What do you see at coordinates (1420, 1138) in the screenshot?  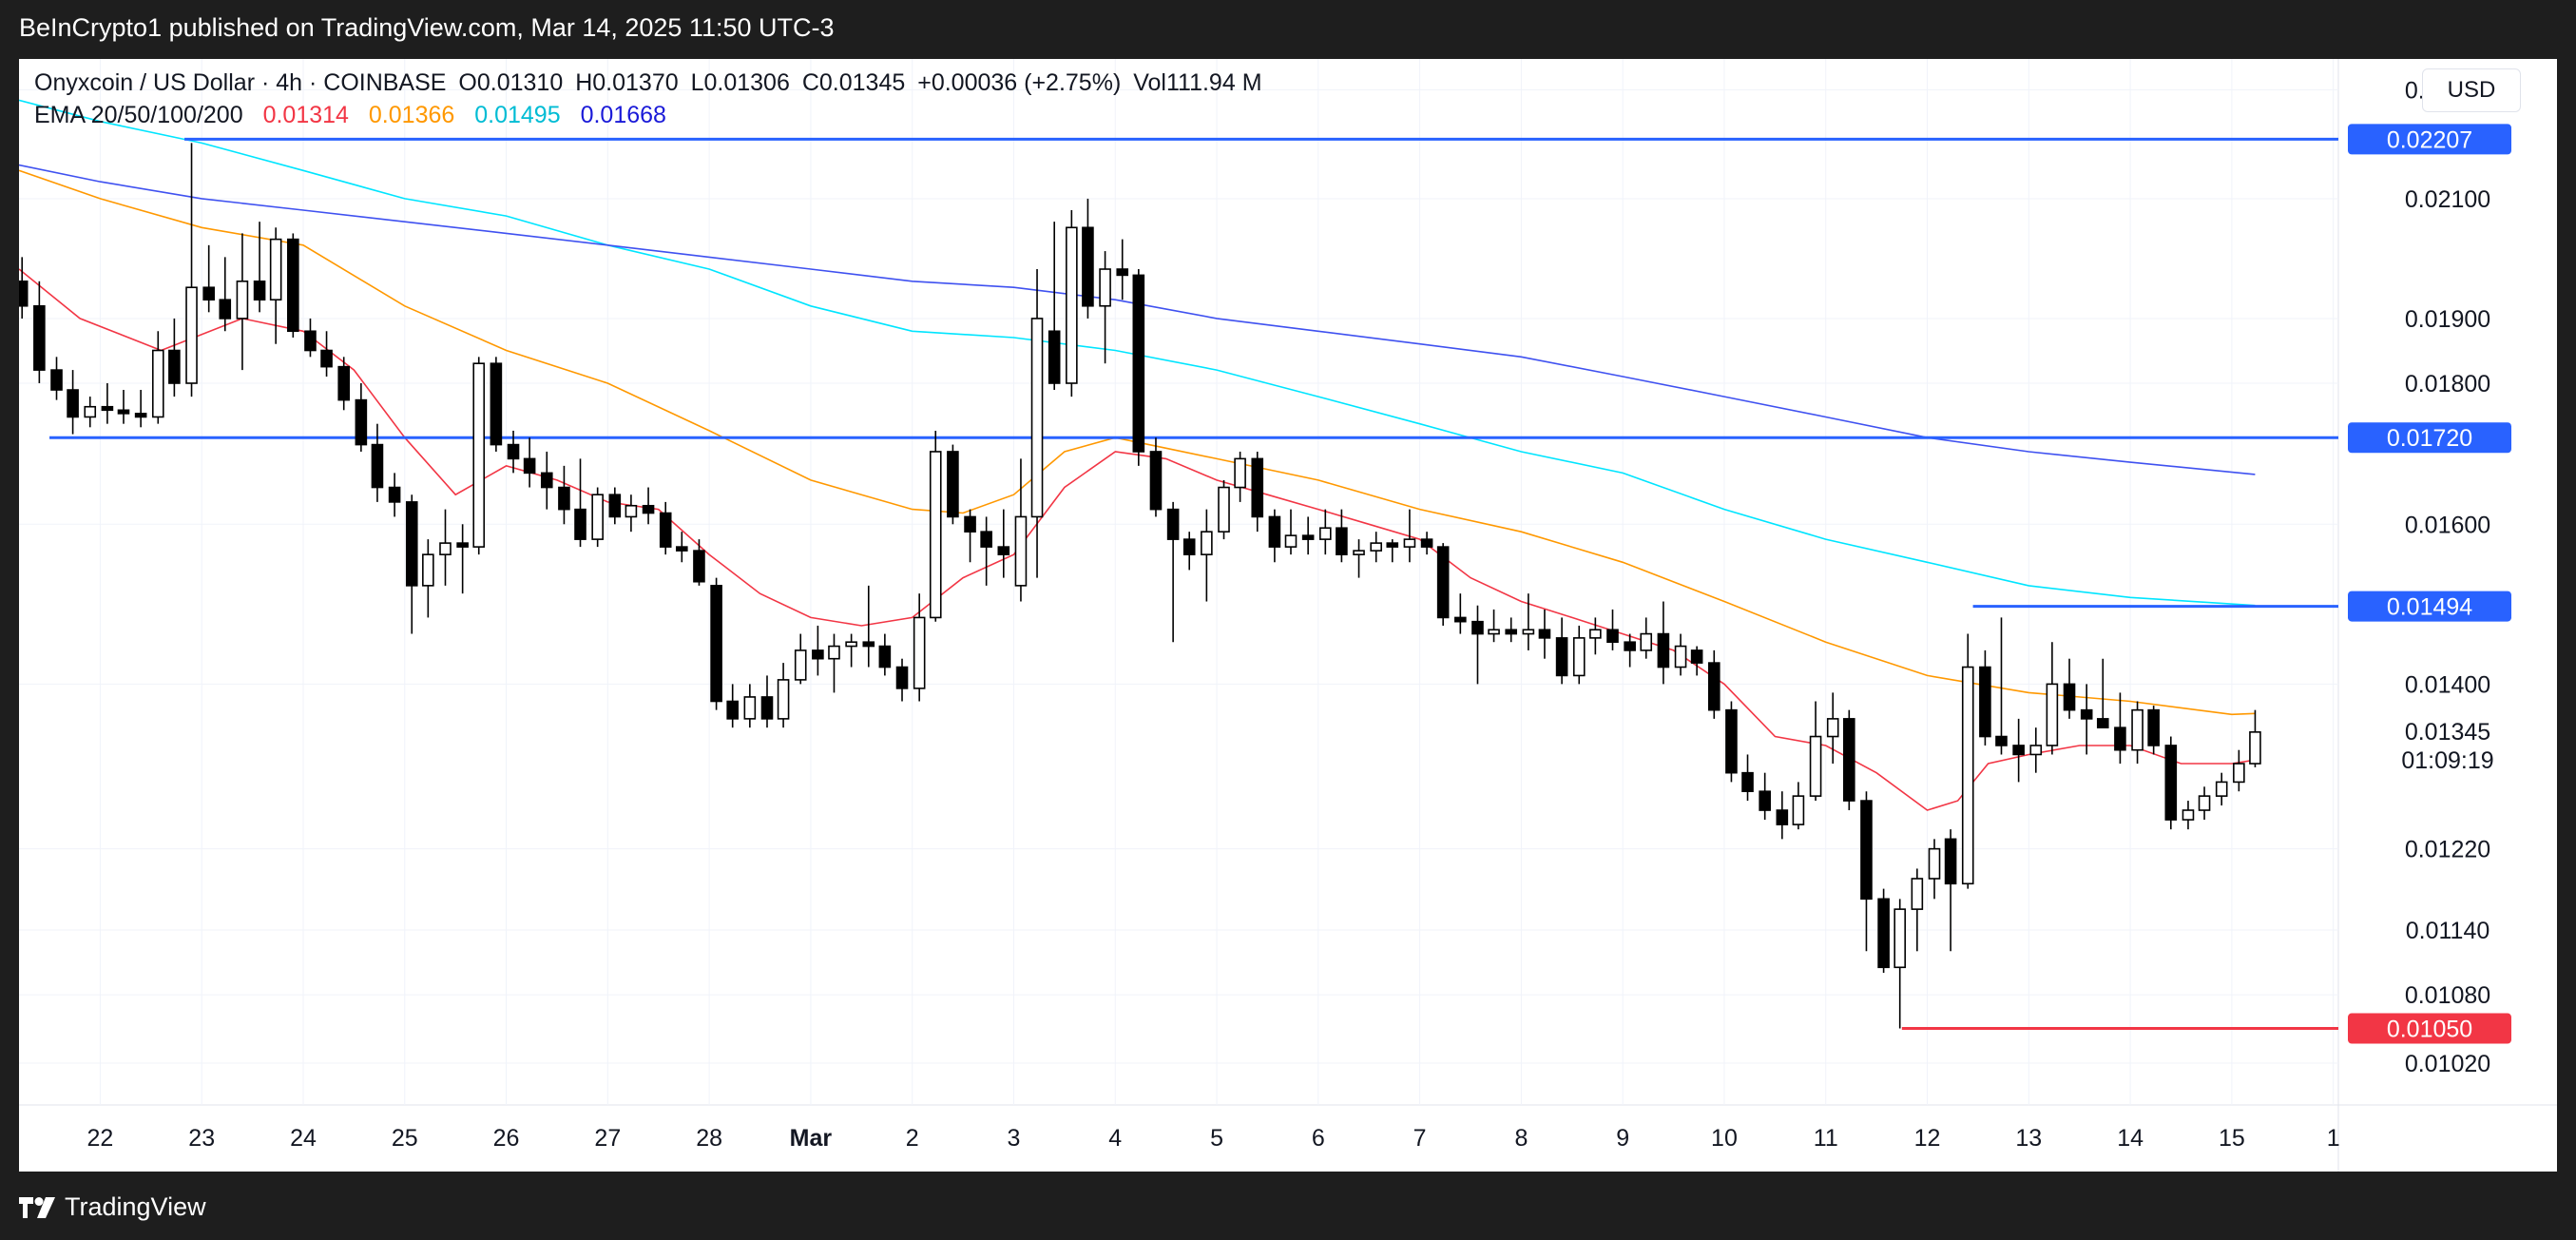 I see `x-tick-label: 7` at bounding box center [1420, 1138].